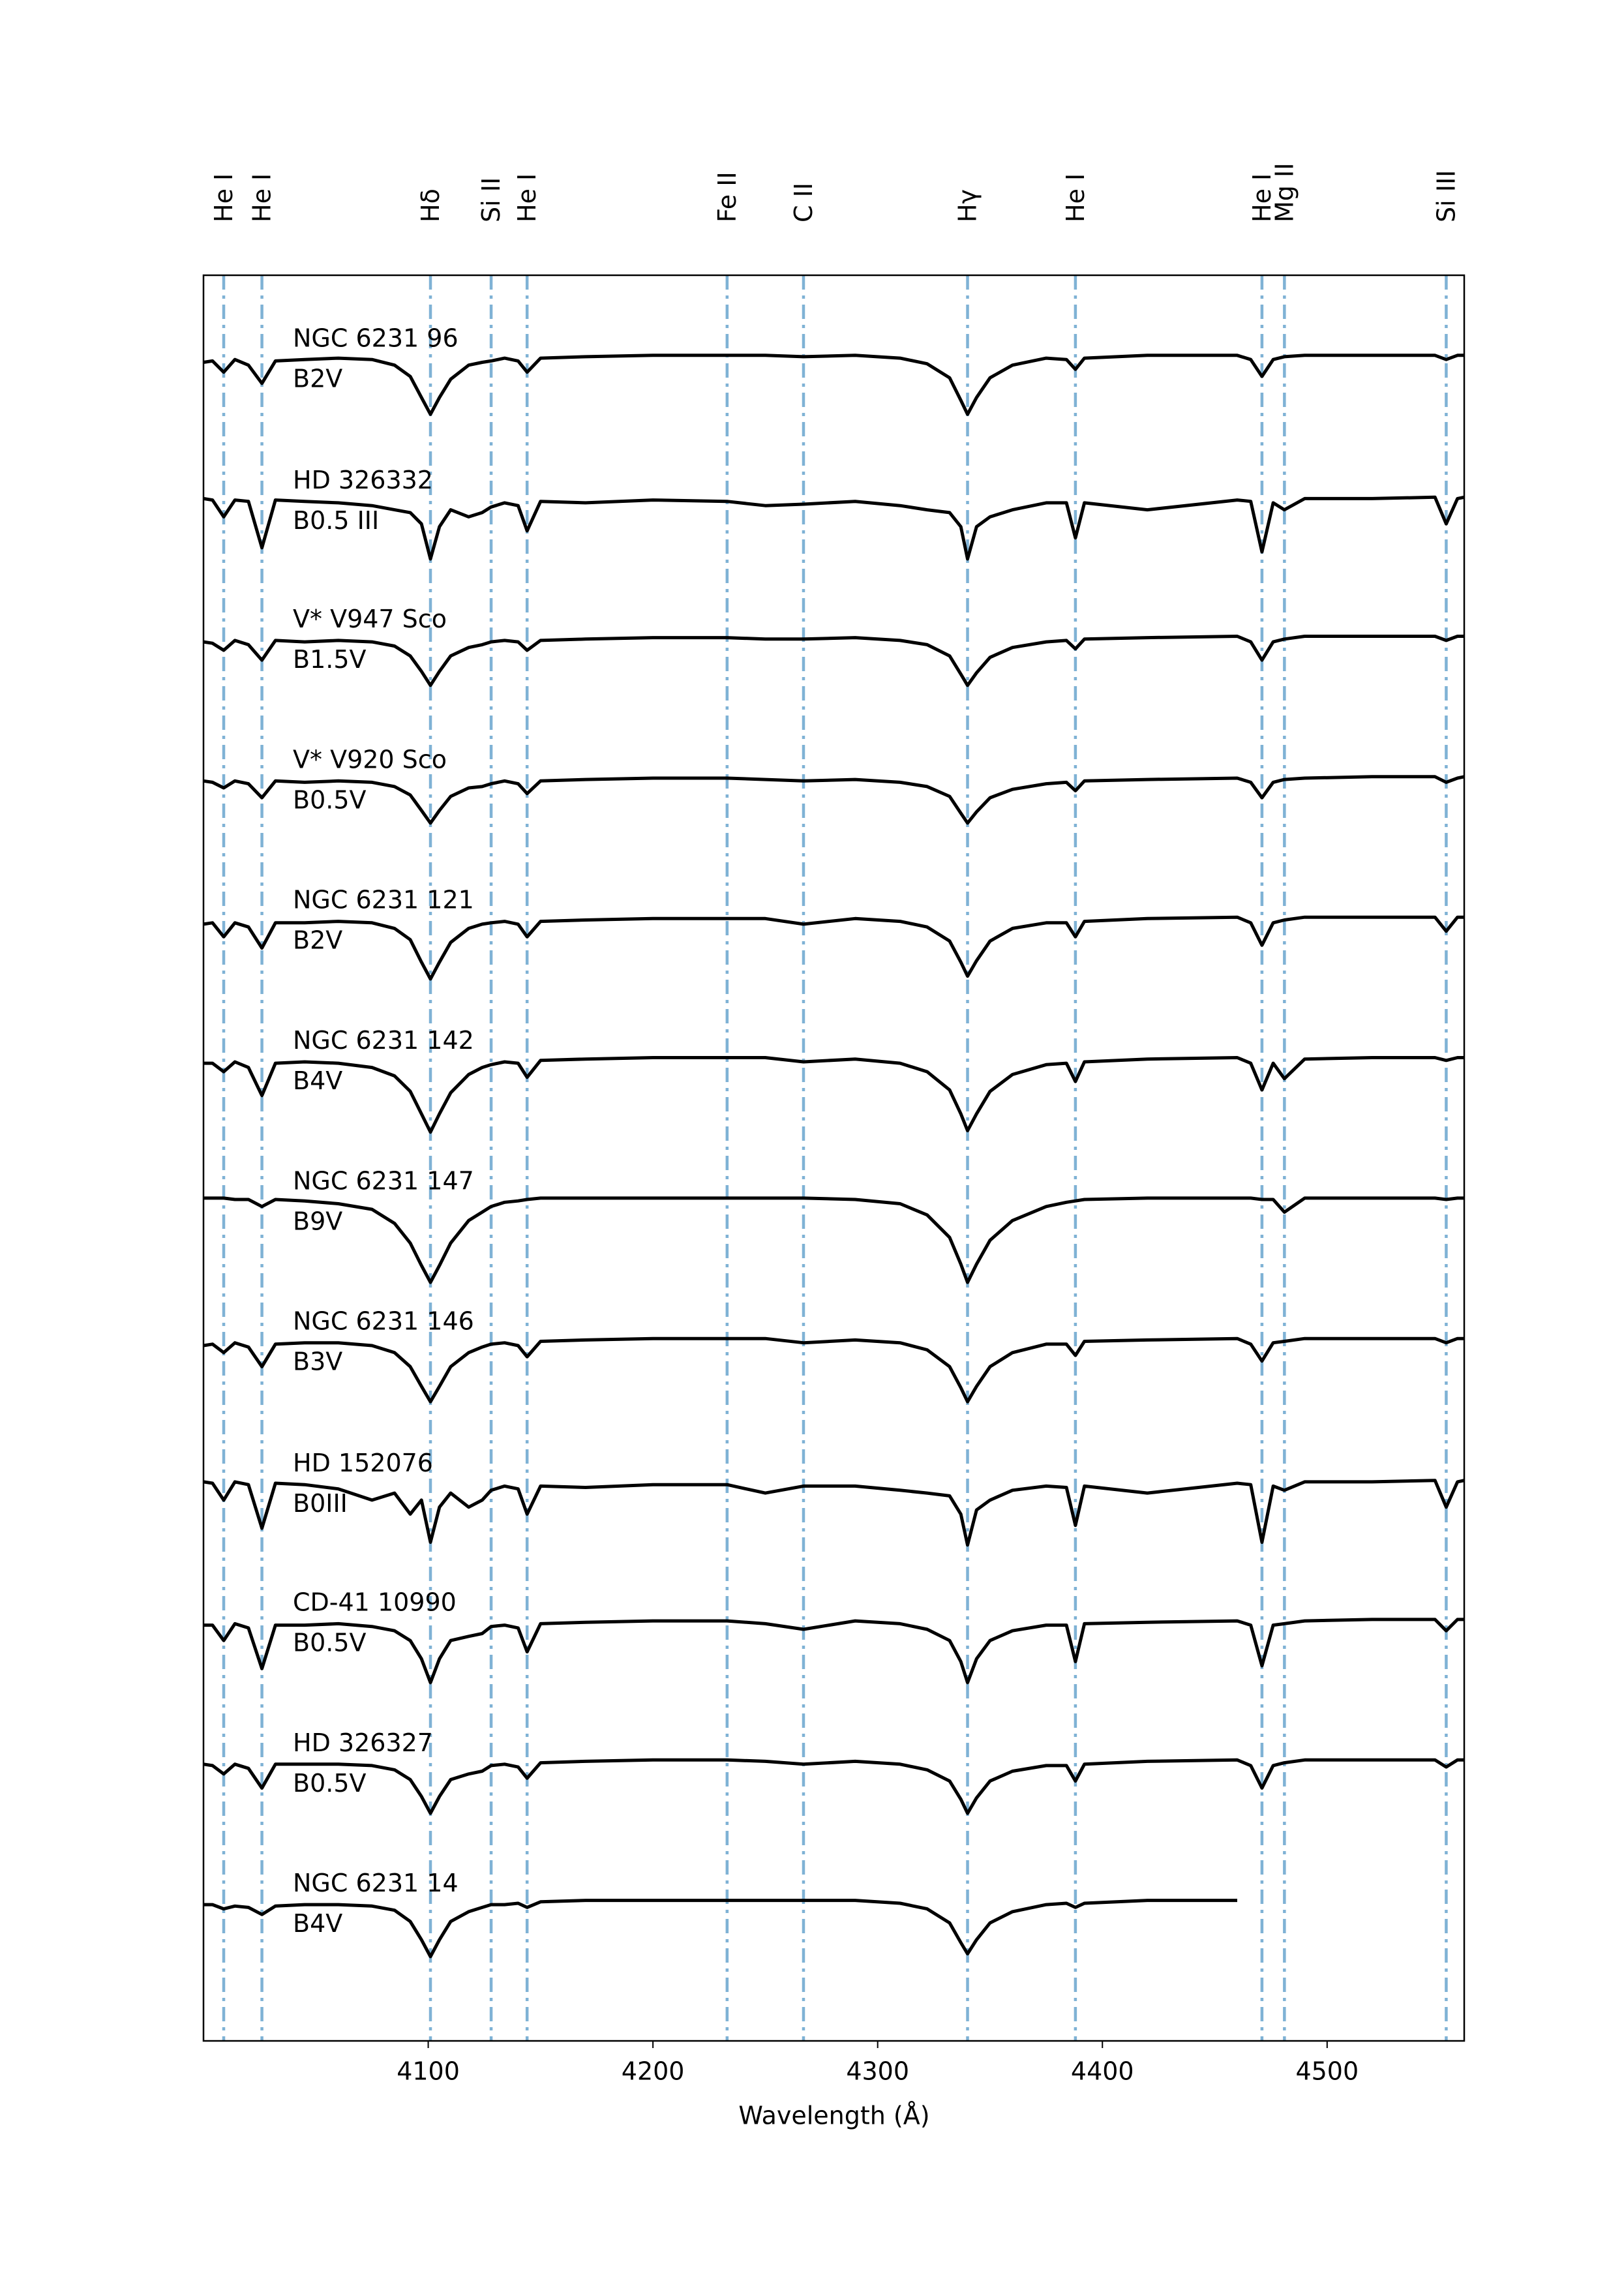  I want to click on x-tick-label: 4400, so click(1102, 2071).